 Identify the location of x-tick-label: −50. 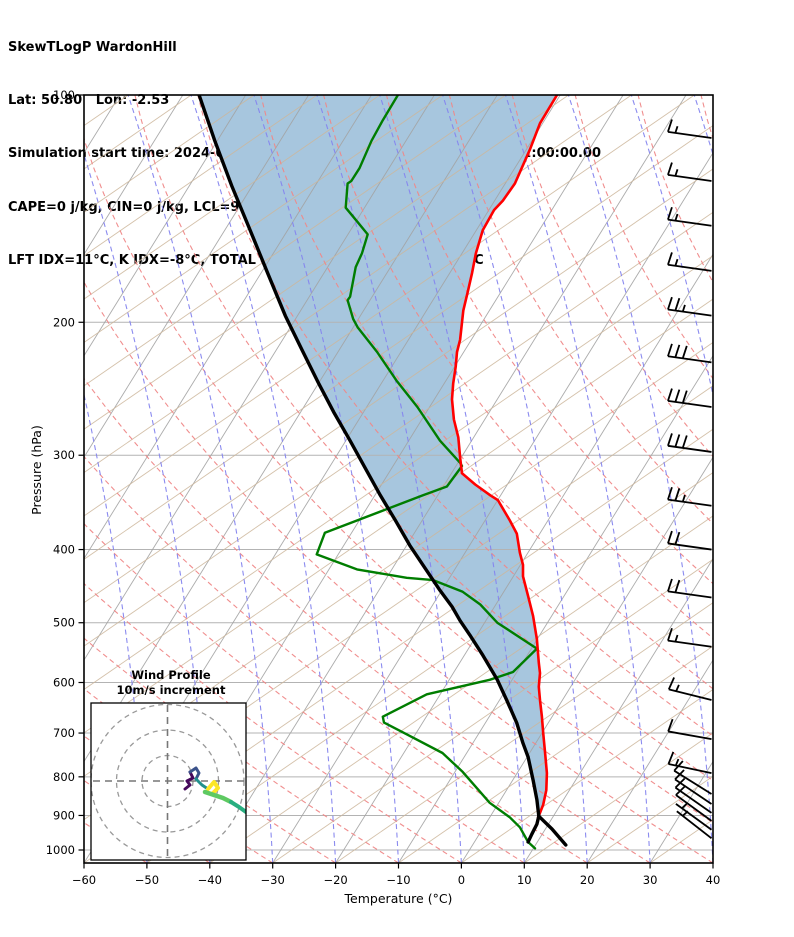
(147, 880).